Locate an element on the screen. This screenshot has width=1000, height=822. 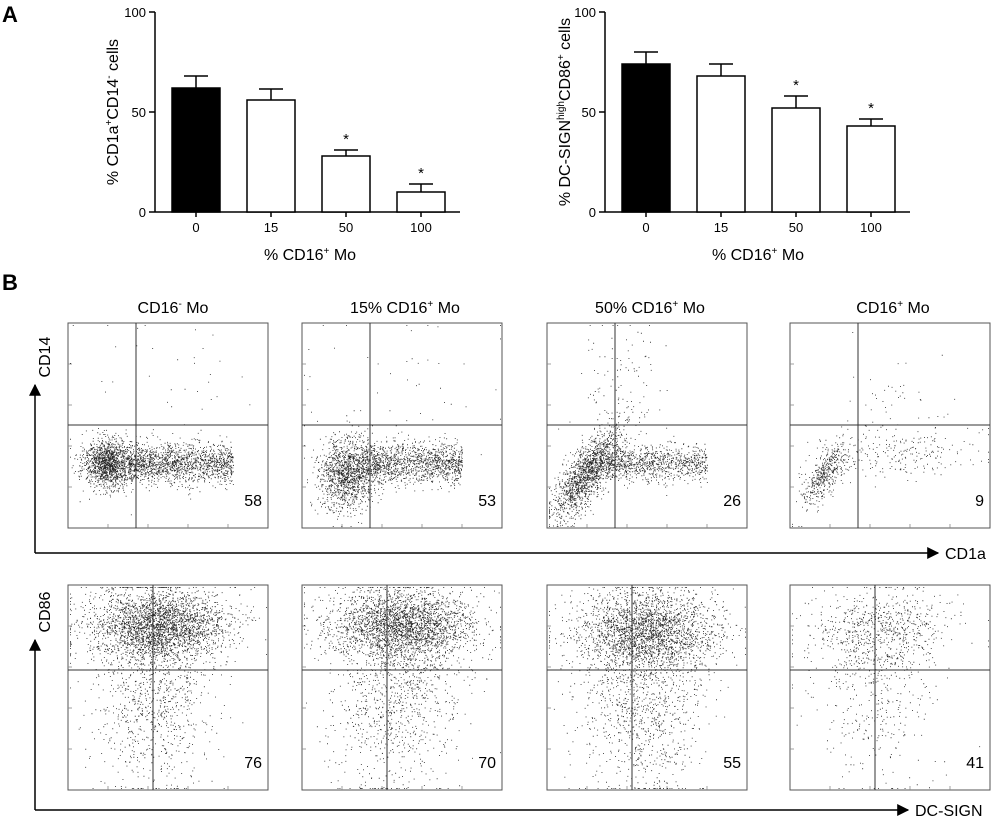
flow-plot: 70 is located at coordinates (402, 687).